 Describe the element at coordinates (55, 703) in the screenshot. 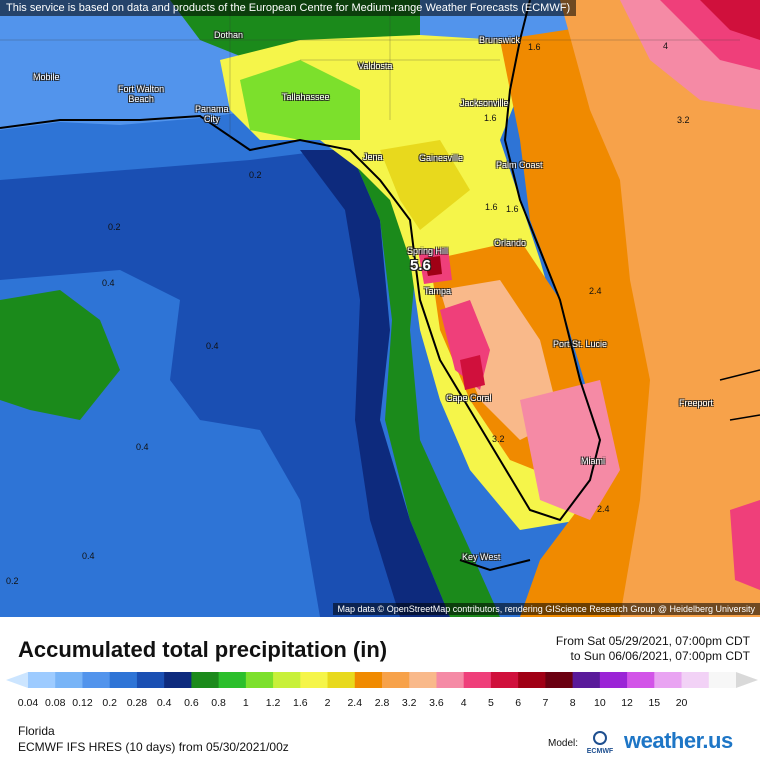

I see `scale-tick-label: 0.08` at that location.